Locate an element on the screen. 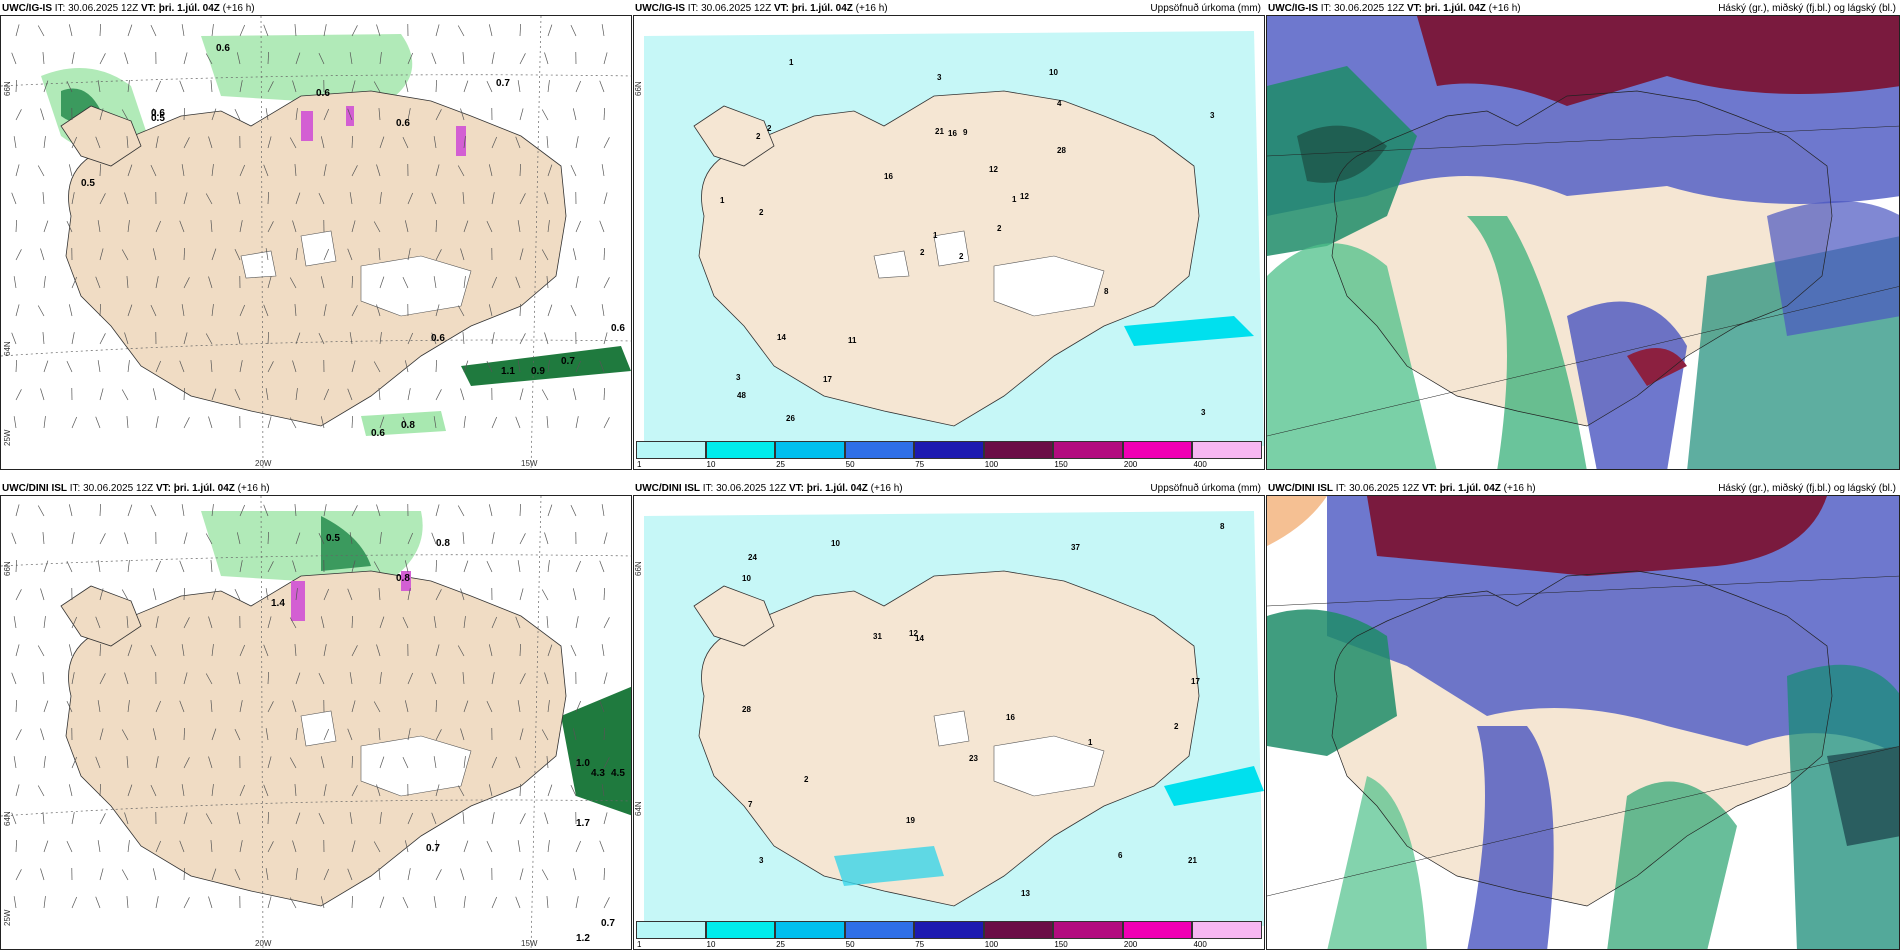 Image resolution: width=1900 pixels, height=950 pixels. precip-area is located at coordinates (596, 751).